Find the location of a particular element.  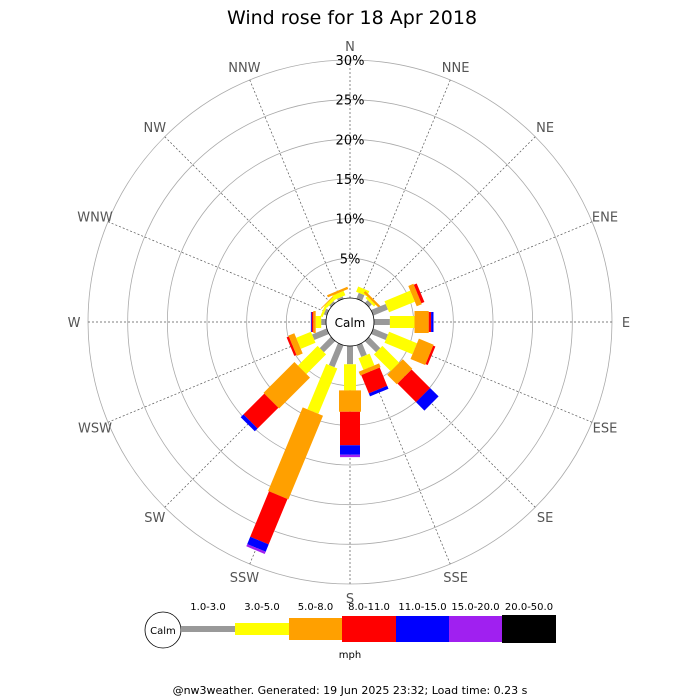

legend-label-1: 1.0-3.0 is located at coordinates (207, 607).